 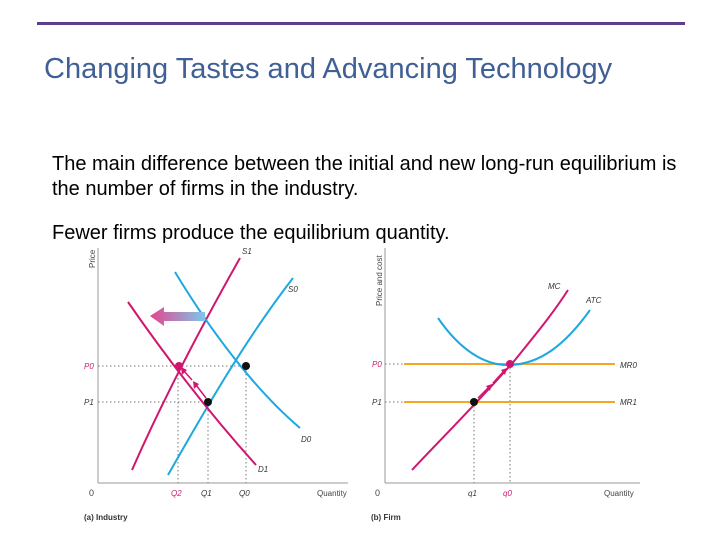 I want to click on slide-title: Changing Tastes and Advancing Technology, so click(x=328, y=69).